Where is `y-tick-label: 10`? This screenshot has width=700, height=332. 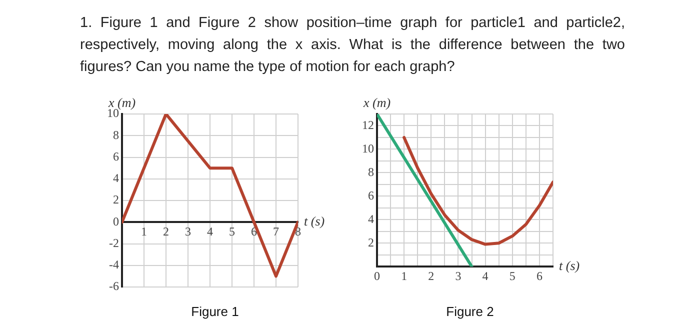 y-tick-label: 10 is located at coordinates (368, 148).